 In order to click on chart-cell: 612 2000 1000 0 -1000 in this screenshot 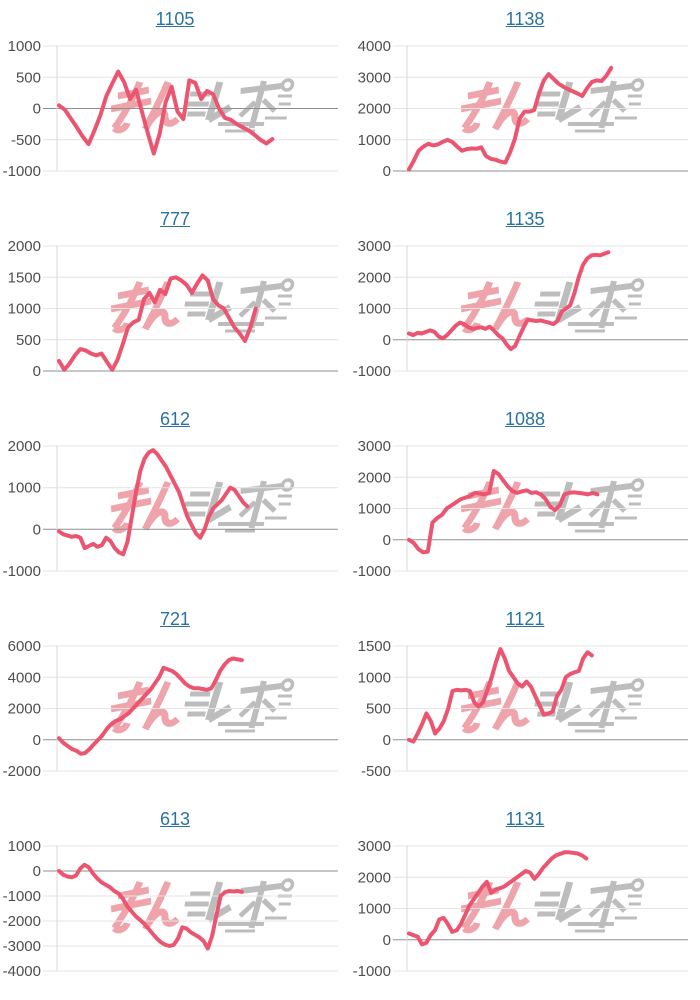, I will do `click(175, 500)`.